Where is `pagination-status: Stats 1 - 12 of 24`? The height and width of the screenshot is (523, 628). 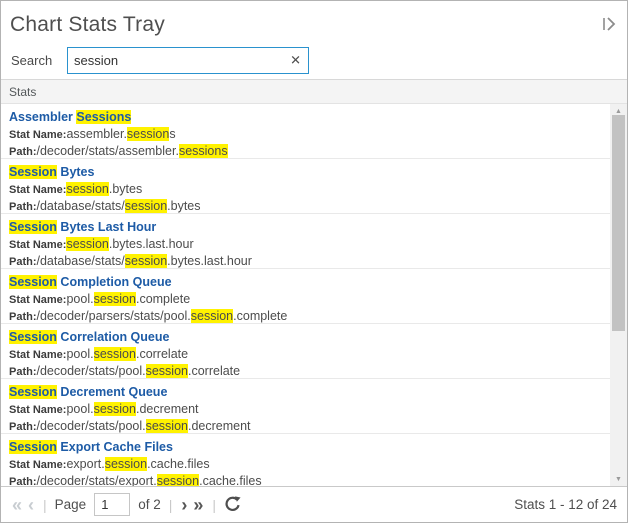 pagination-status: Stats 1 - 12 of 24 is located at coordinates (565, 504).